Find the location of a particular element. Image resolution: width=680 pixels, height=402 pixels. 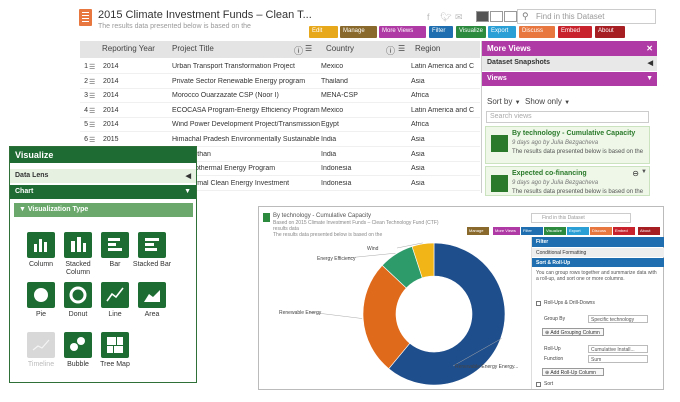

function-select: Sum is located at coordinates (618, 359).